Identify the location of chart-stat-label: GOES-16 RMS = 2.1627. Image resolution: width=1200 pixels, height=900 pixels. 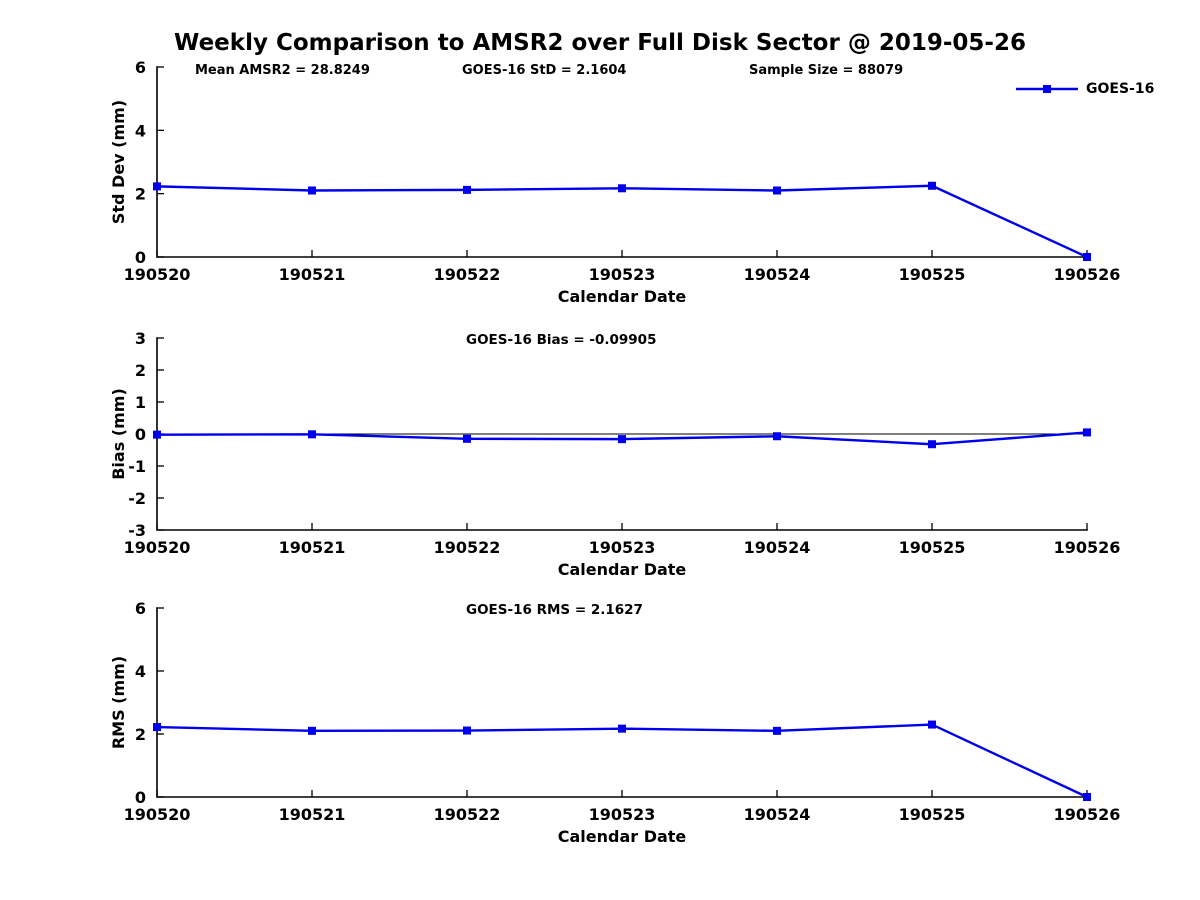
(554, 610).